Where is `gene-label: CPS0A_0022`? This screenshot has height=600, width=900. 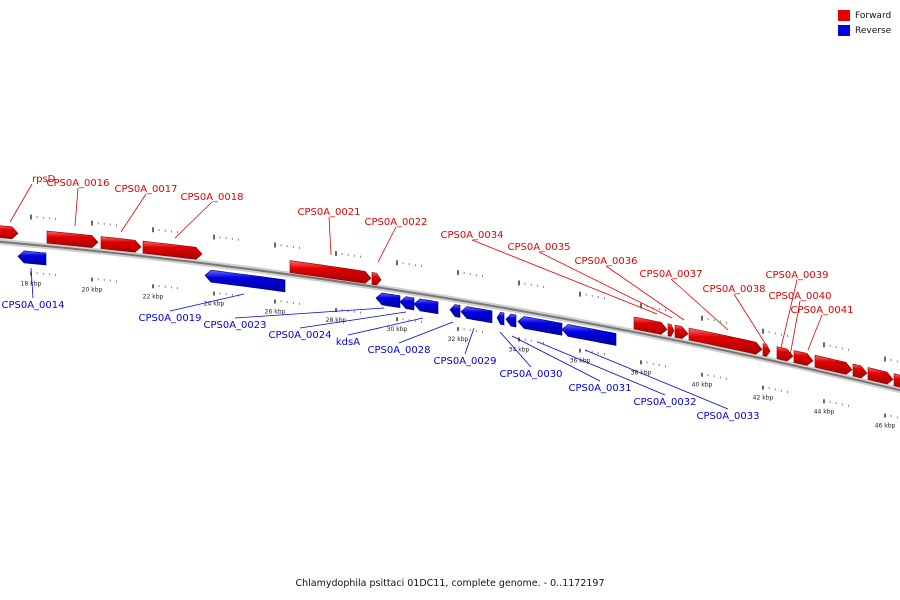 gene-label: CPS0A_0022 is located at coordinates (395, 222).